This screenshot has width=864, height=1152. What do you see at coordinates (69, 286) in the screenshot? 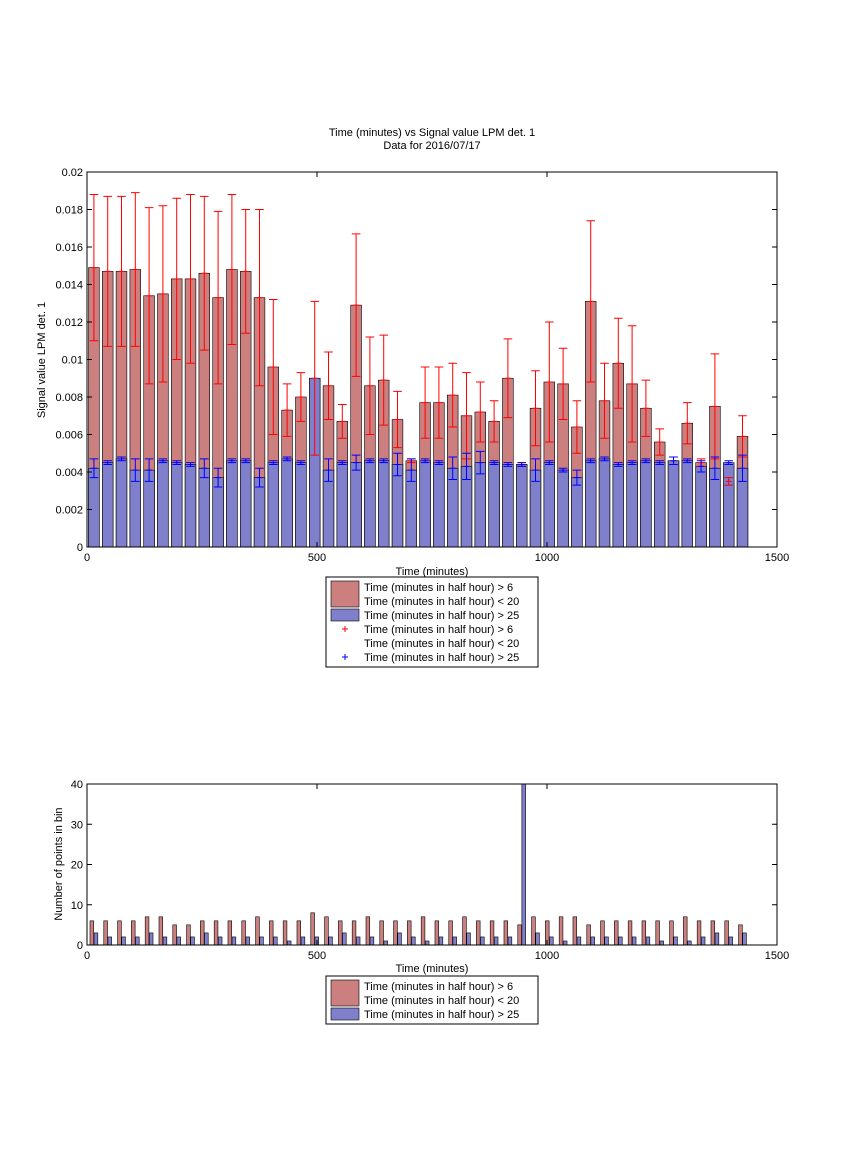
I see `y-tick-label: 0.014` at bounding box center [69, 286].